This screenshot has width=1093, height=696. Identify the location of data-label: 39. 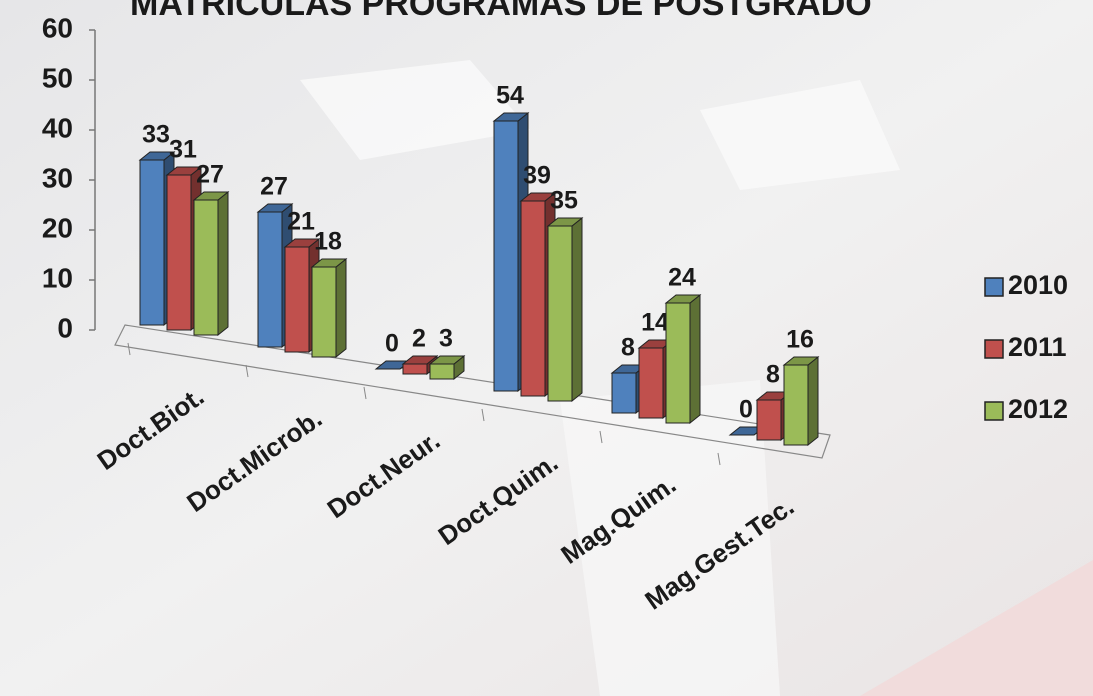
(537, 176).